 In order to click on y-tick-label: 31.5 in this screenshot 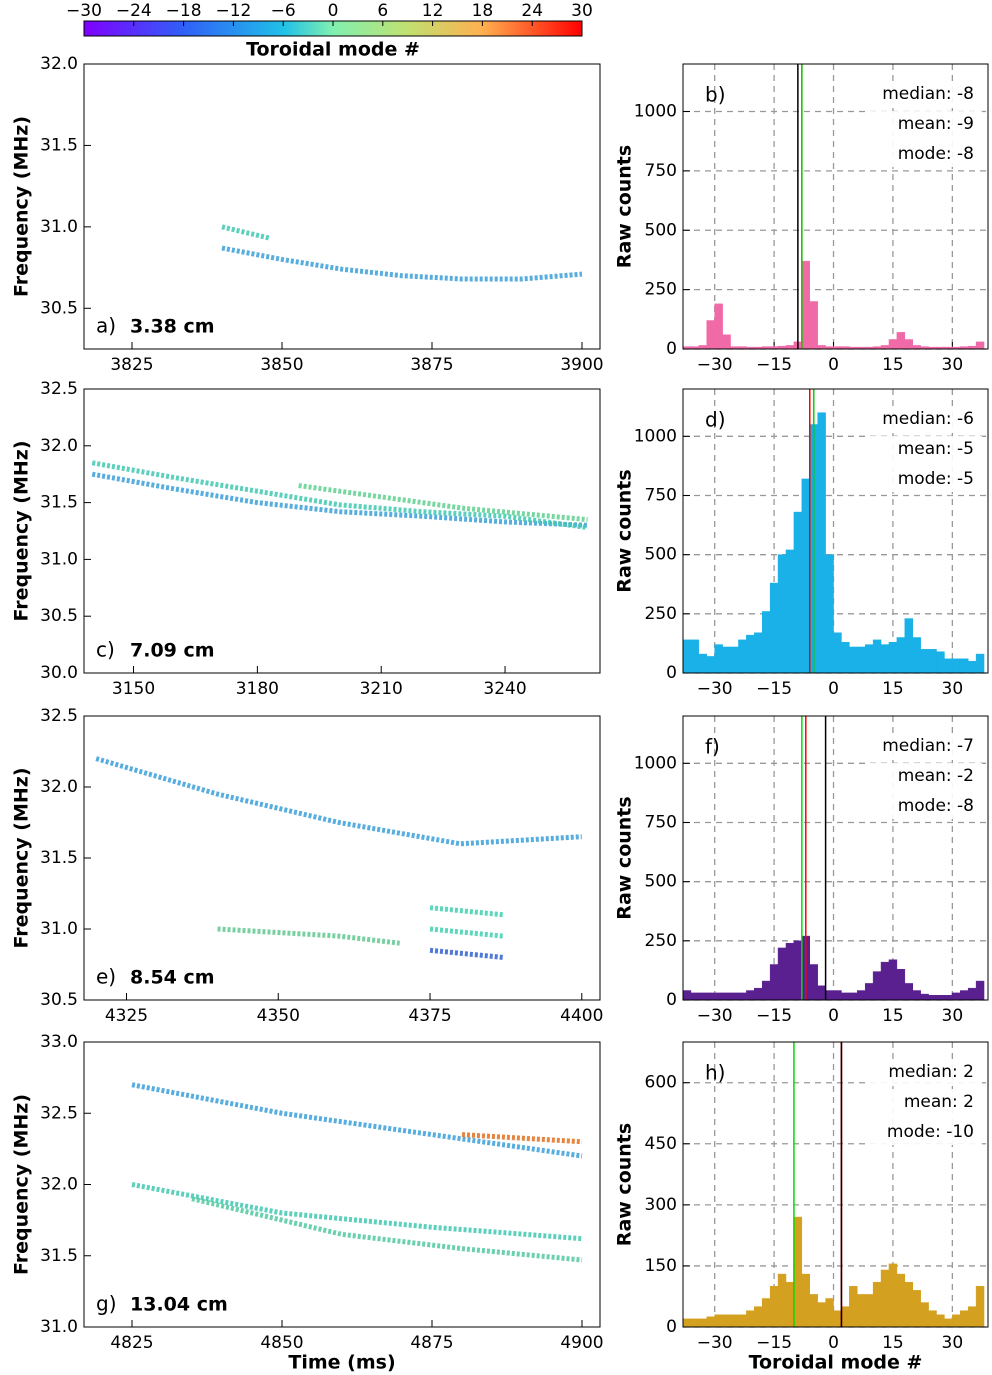, I will do `click(59, 503)`.